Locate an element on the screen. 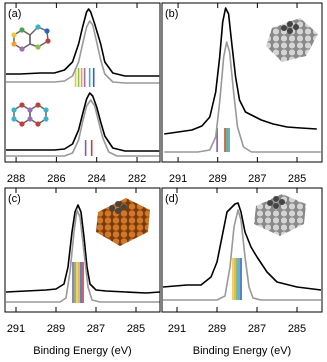 This screenshot has height=362, width=327. panel-label: (b) is located at coordinates (171, 14).